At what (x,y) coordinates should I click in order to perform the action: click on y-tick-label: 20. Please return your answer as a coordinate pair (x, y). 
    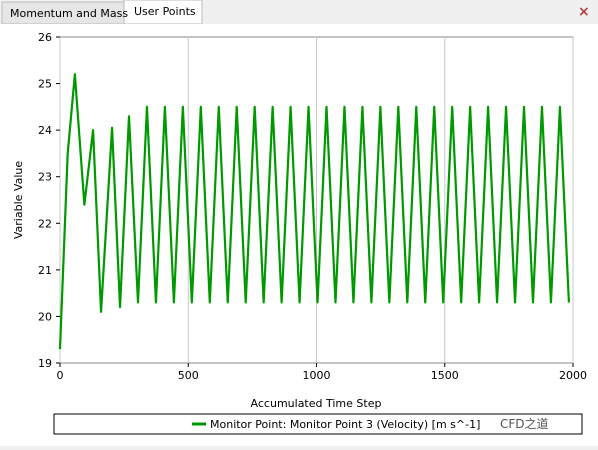
    Looking at the image, I should click on (45, 316).